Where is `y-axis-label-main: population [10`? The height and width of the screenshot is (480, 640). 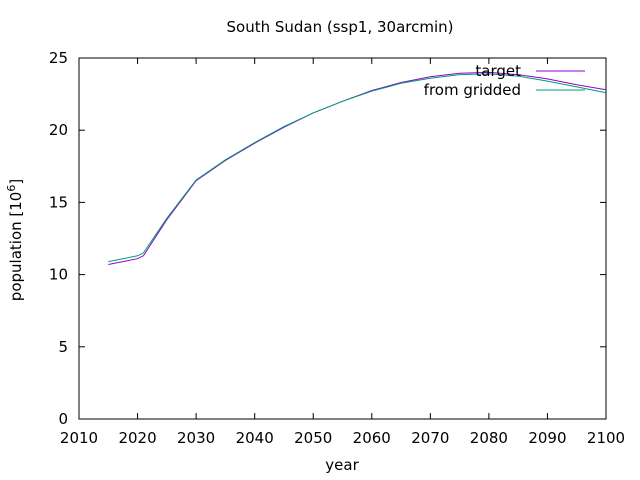
y-axis-label-main: population [10 is located at coordinates (16, 247).